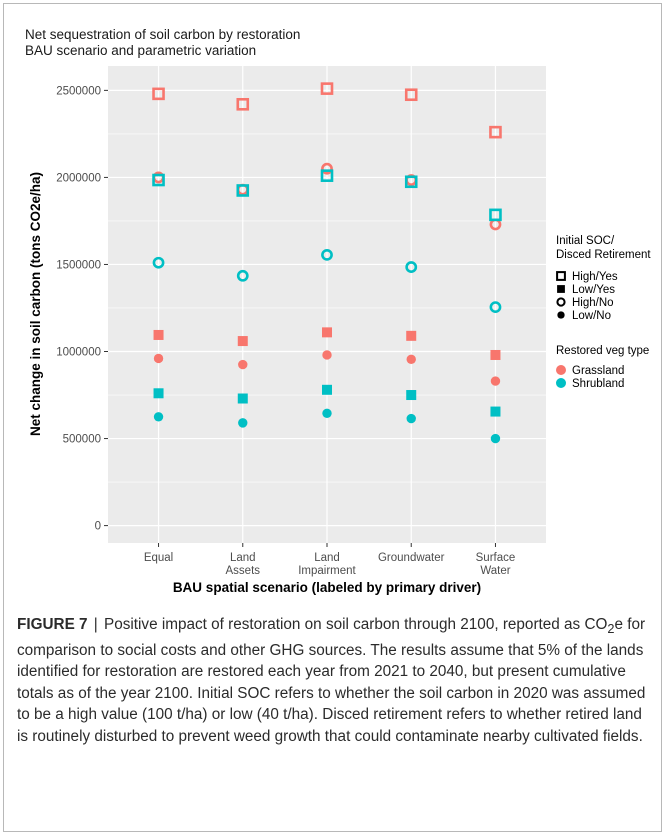 The width and height of the screenshot is (667, 837). Describe the element at coordinates (140, 50) in the screenshot. I see `chart-subtitle: BAU scenario and parametric variation` at that location.